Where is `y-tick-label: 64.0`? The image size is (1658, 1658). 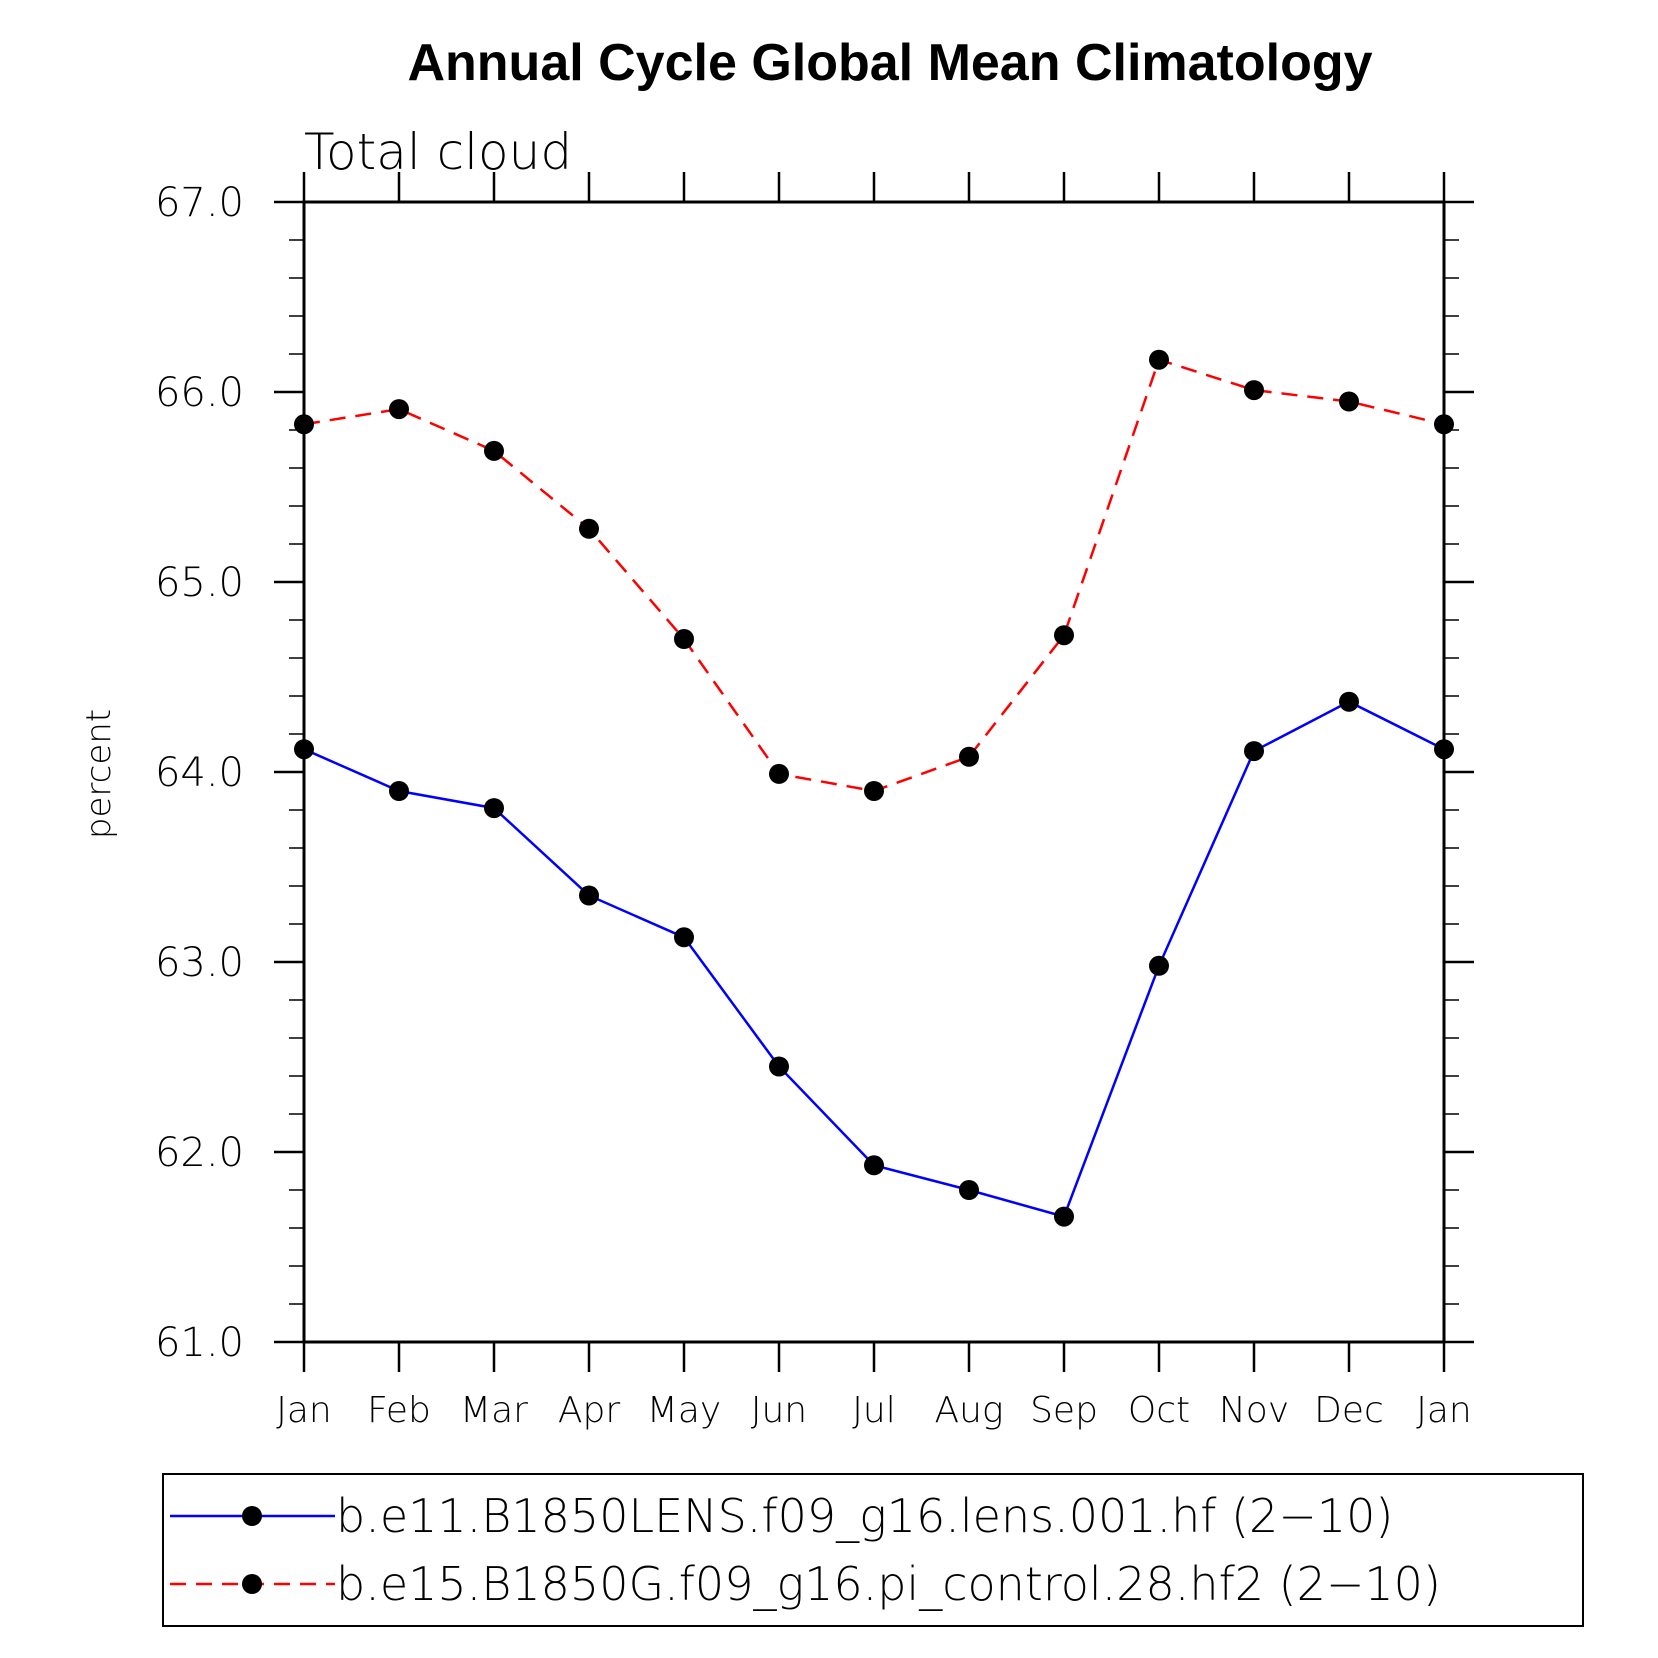
y-tick-label: 64.0 is located at coordinates (199, 773).